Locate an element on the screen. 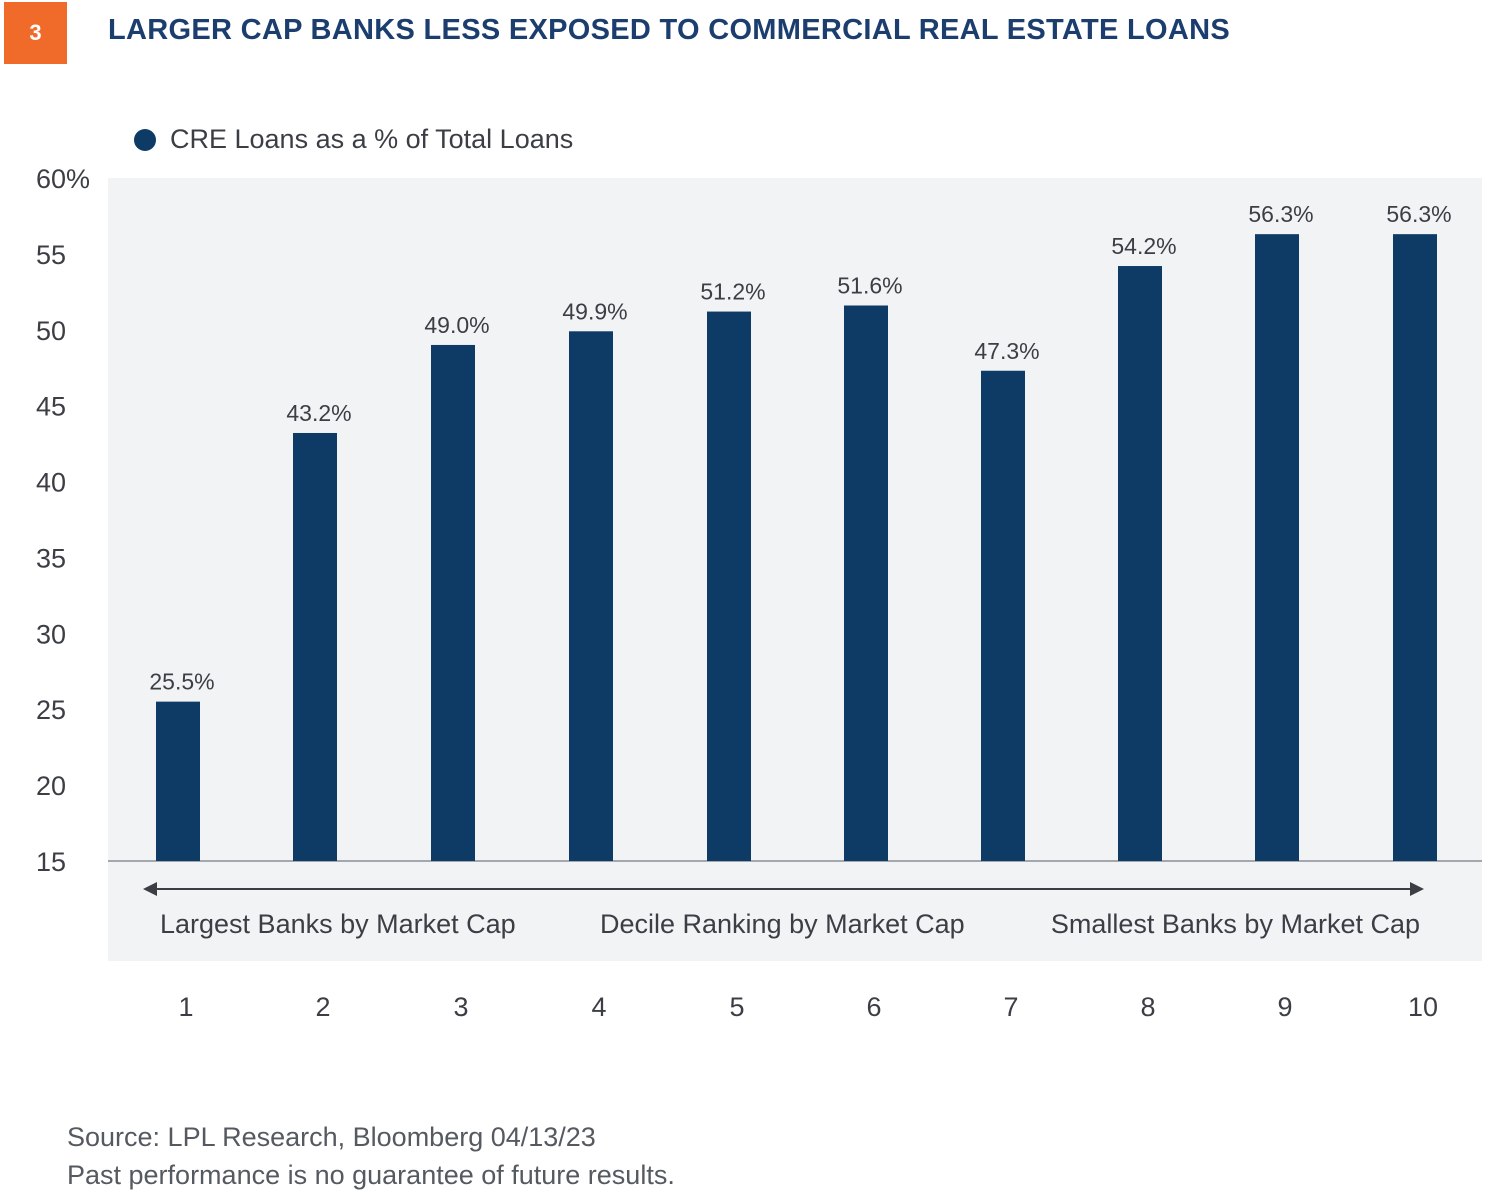 This screenshot has height=1200, width=1495. bar-data-label: 25.5% is located at coordinates (181, 682).